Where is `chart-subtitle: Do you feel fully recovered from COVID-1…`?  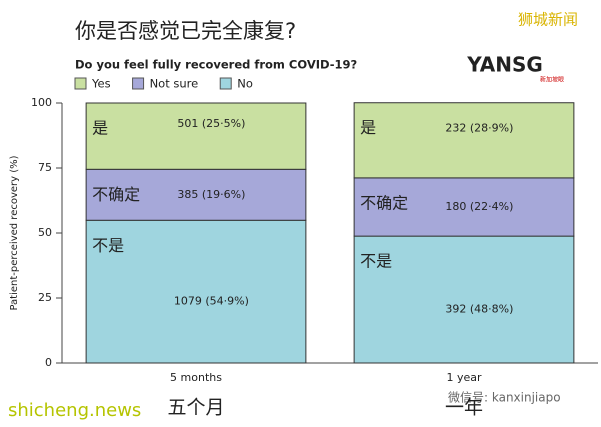
chart-subtitle: Do you feel fully recovered from COVID-1… is located at coordinates (216, 65).